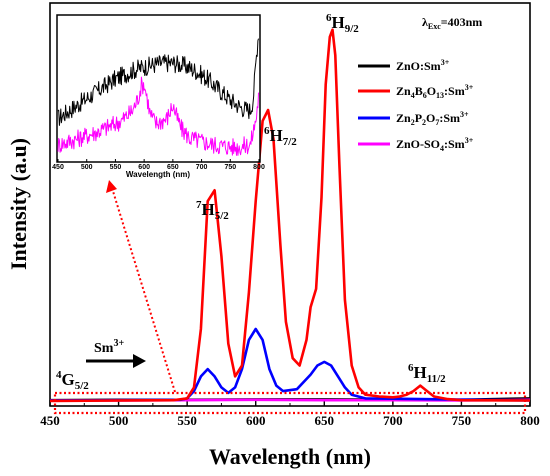 This screenshot has height=476, width=550. I want to click on inset-x-tick-label: 600, so click(144, 167).